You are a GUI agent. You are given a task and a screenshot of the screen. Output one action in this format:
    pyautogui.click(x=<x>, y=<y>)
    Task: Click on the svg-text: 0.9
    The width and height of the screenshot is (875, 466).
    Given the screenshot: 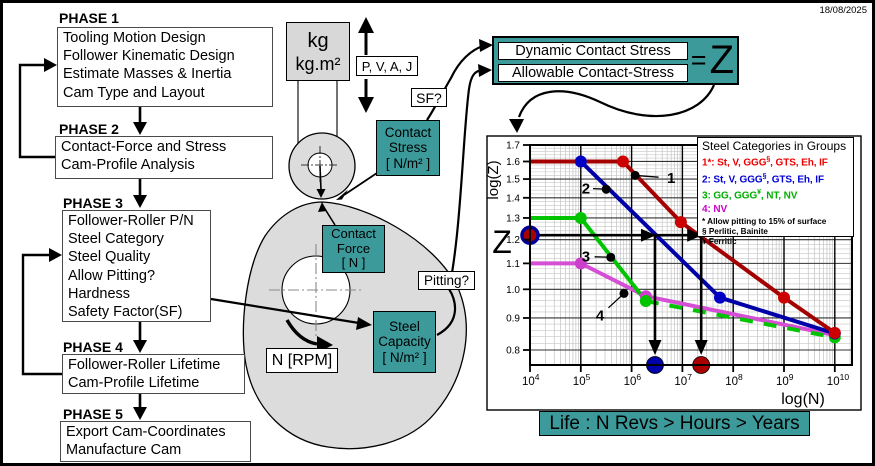 What is the action you would take?
    pyautogui.click(x=513, y=318)
    